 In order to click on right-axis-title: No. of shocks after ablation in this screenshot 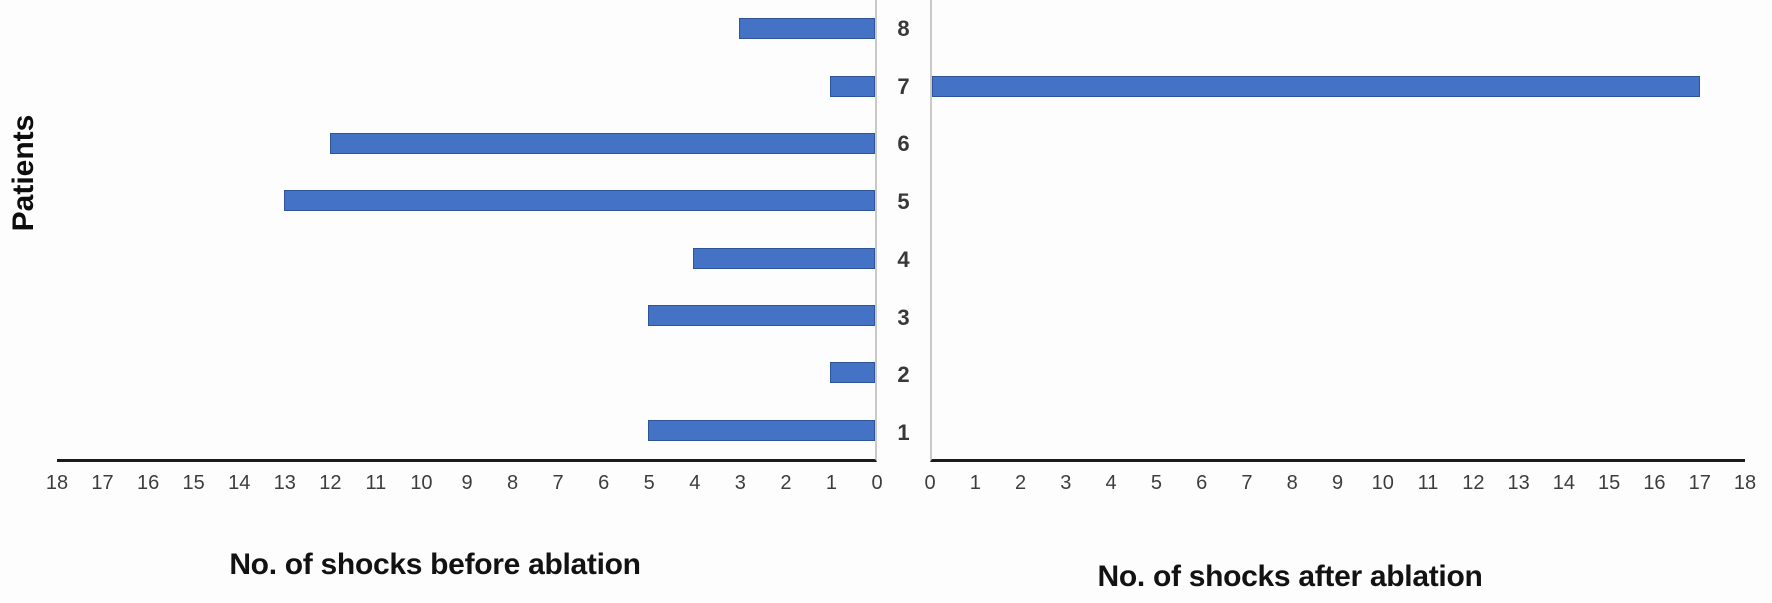, I will do `click(1290, 576)`.